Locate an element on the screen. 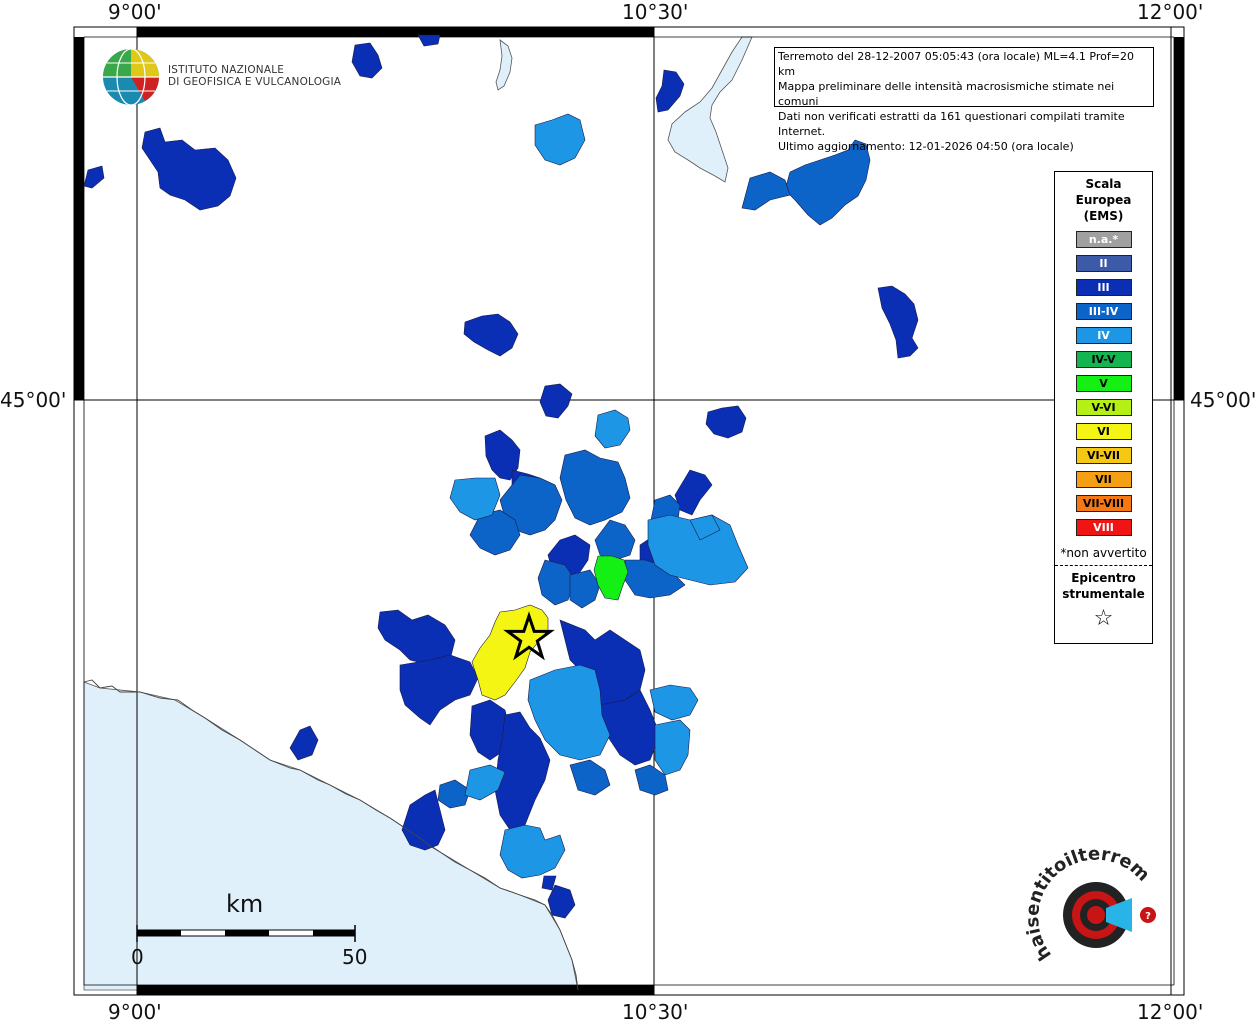 The width and height of the screenshot is (1256, 1024). coord-top-right: 12°00' is located at coordinates (1170, 12).